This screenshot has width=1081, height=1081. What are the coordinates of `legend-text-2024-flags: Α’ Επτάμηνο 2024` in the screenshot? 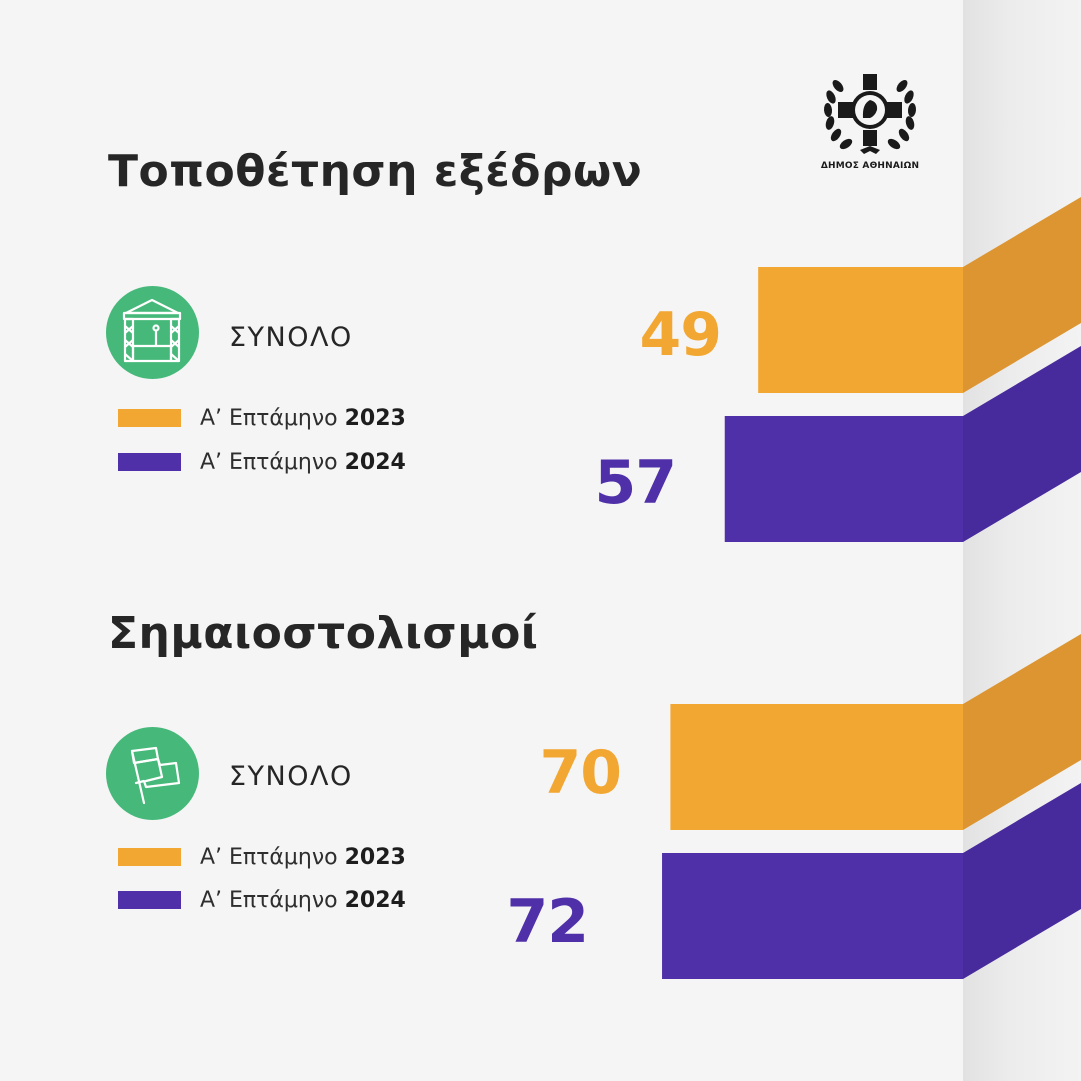 It's located at (303, 900).